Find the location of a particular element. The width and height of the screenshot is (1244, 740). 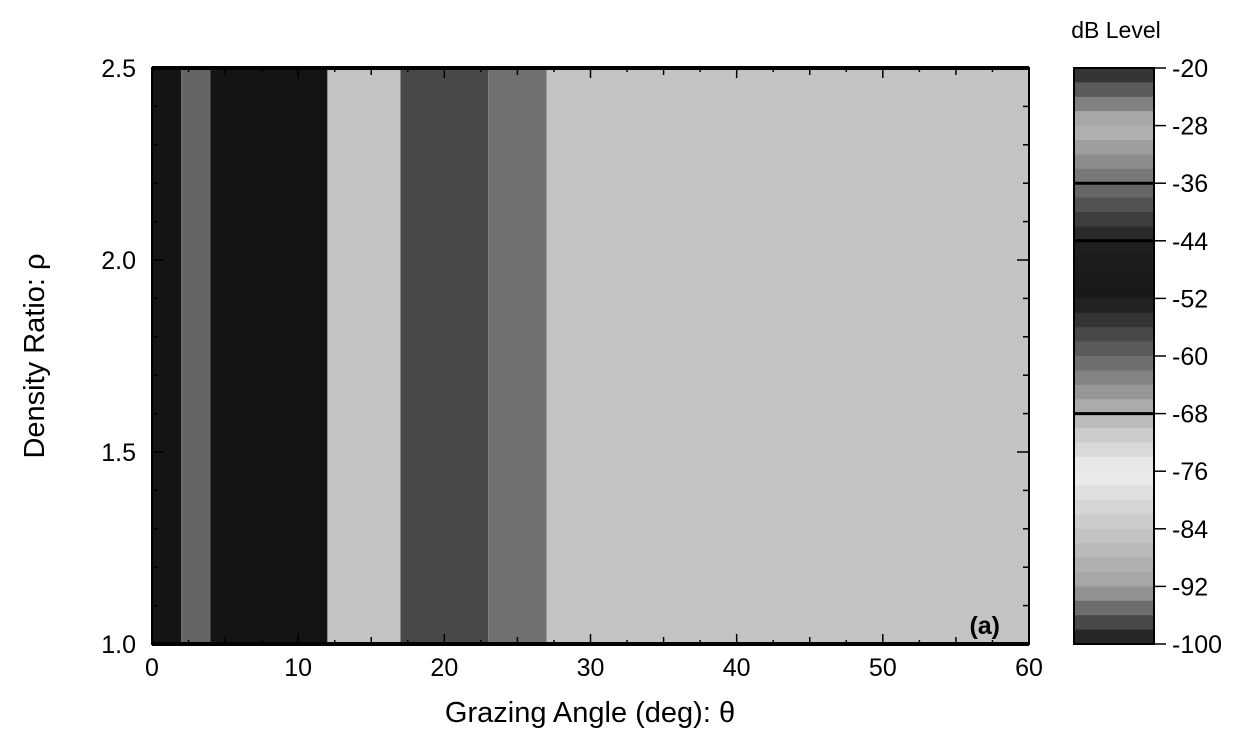

colorbar-ticks: -20 -28 -36 -44 -52 -60 -68 -76 -84 -92 -100 is located at coordinates (1188, 357).